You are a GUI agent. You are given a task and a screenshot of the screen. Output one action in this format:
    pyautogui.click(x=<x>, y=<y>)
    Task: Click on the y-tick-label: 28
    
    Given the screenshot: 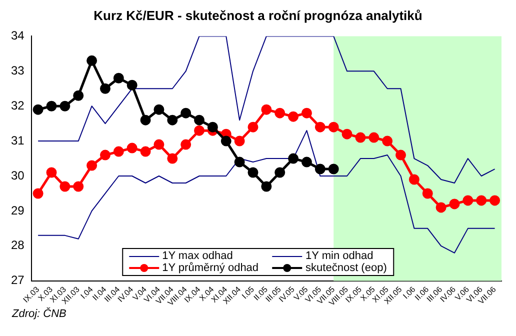 What is the action you would take?
    pyautogui.click(x=17, y=245)
    